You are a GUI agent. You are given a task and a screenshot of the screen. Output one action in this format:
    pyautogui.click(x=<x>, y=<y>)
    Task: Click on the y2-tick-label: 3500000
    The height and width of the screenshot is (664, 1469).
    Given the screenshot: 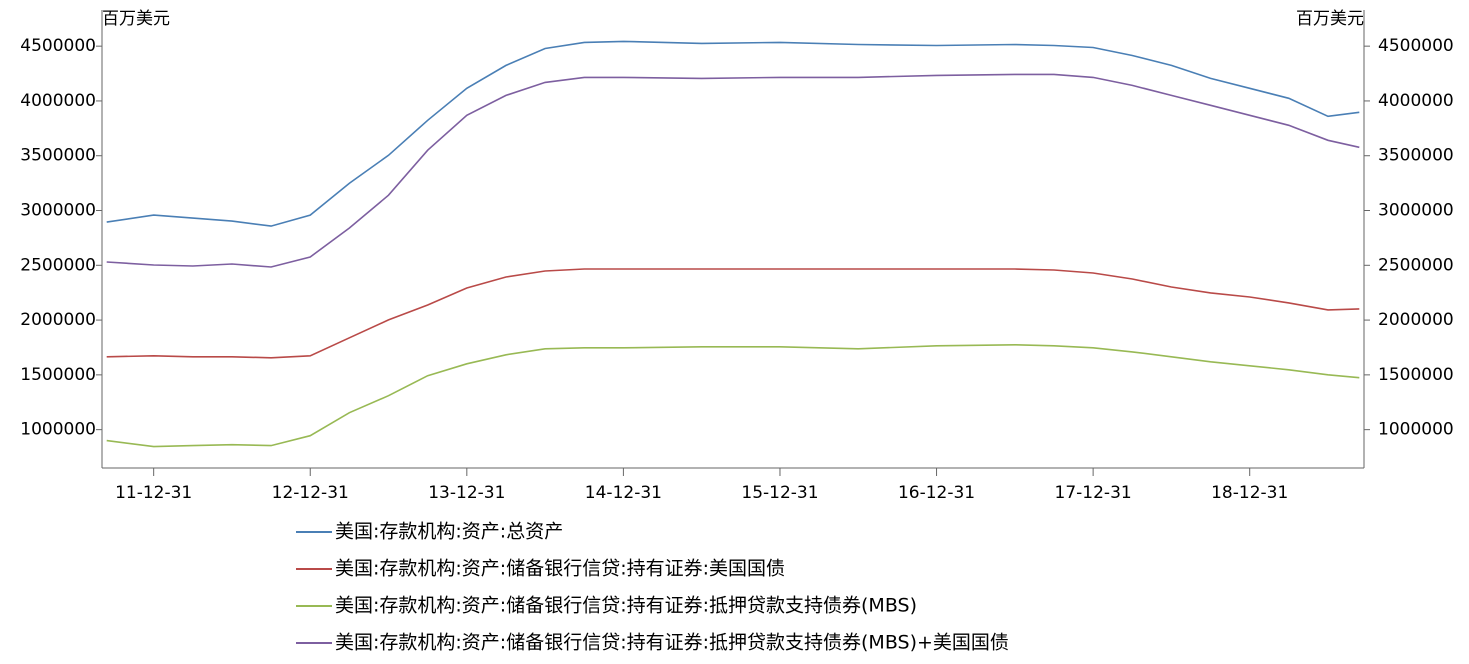 What is the action you would take?
    pyautogui.click(x=1416, y=156)
    